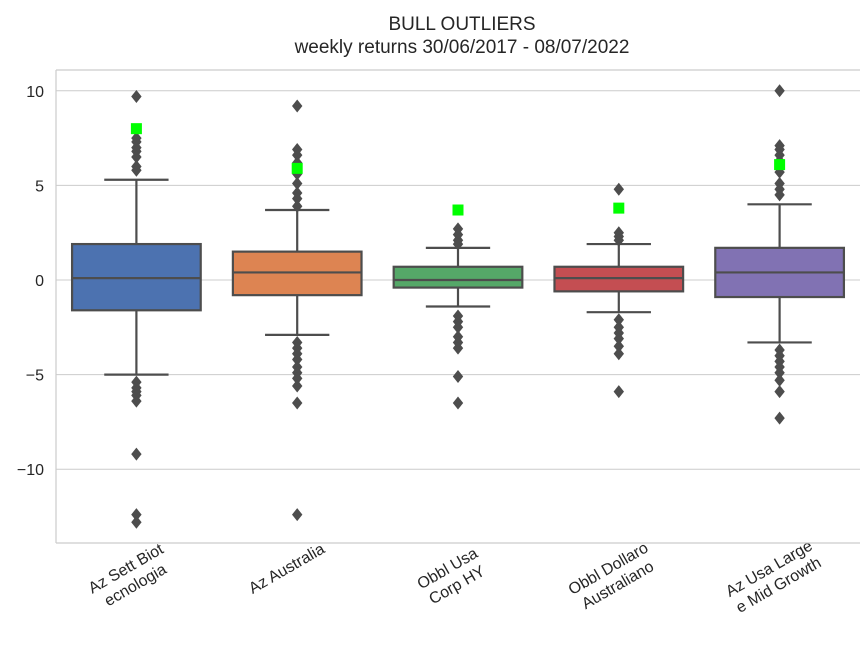 The height and width of the screenshot is (648, 862). I want to click on x-tick-label: Obbl UsaCorp HY, so click(453, 577).